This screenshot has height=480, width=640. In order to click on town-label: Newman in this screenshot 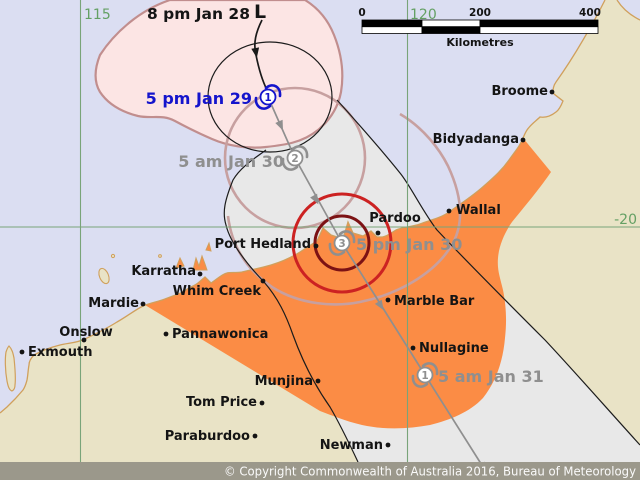, I will do `click(351, 445)`.